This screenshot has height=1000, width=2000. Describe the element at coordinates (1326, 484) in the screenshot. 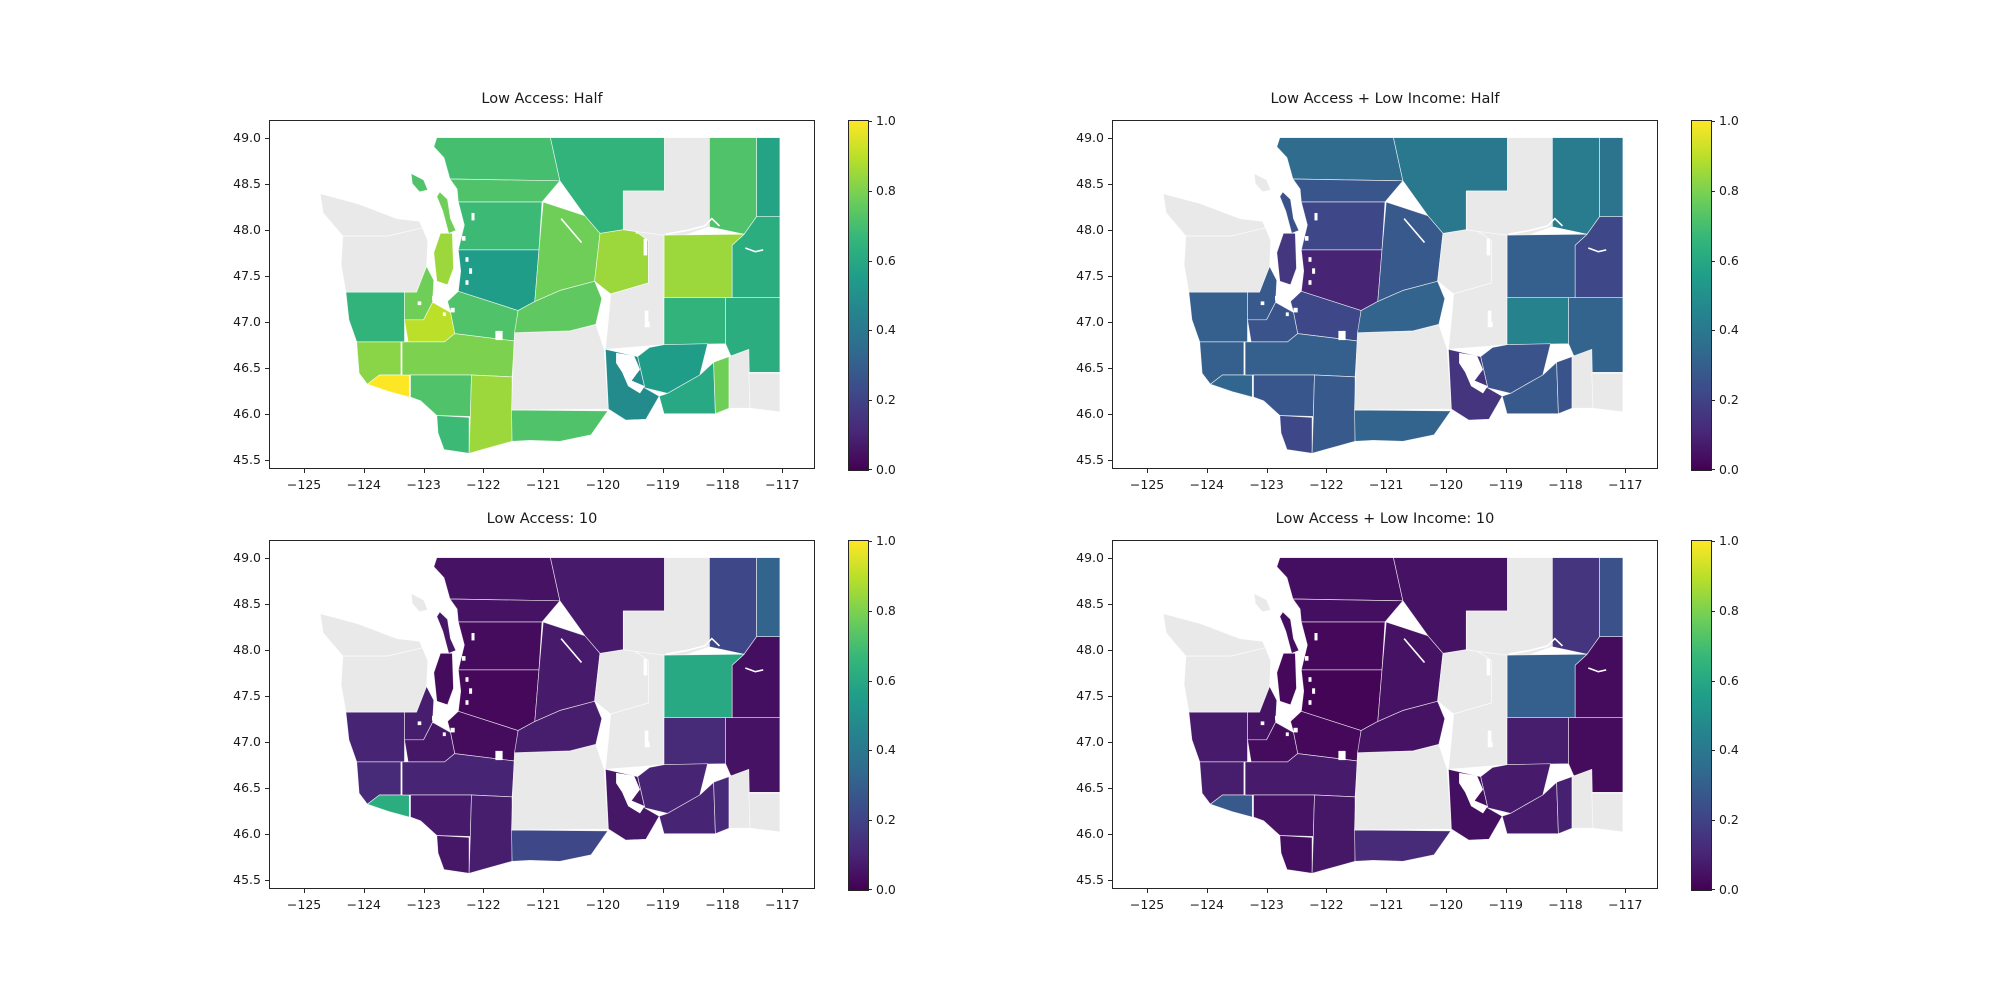

I see `x-tick-label: −122` at that location.